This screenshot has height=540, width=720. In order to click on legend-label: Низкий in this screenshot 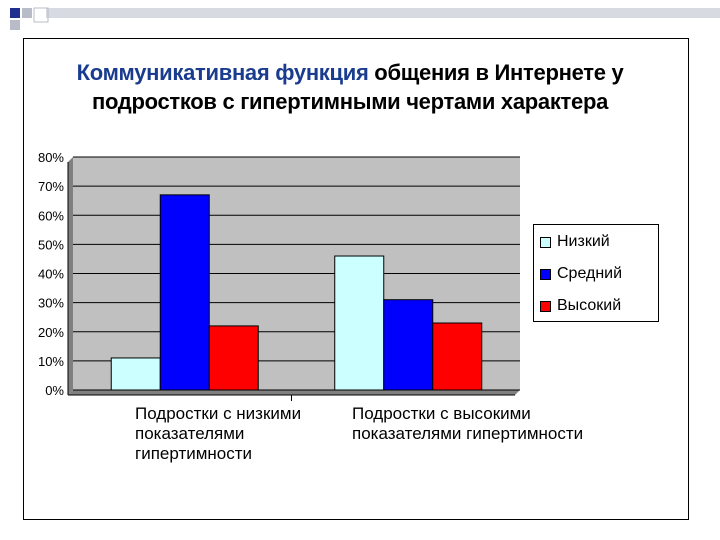, I will do `click(583, 241)`.